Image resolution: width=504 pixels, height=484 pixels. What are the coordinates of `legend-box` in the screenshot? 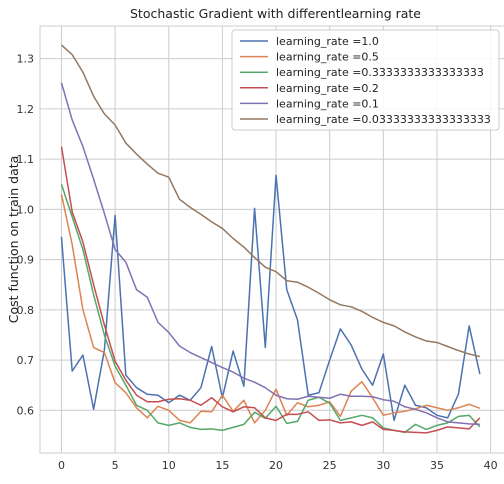 It's located at (365, 80).